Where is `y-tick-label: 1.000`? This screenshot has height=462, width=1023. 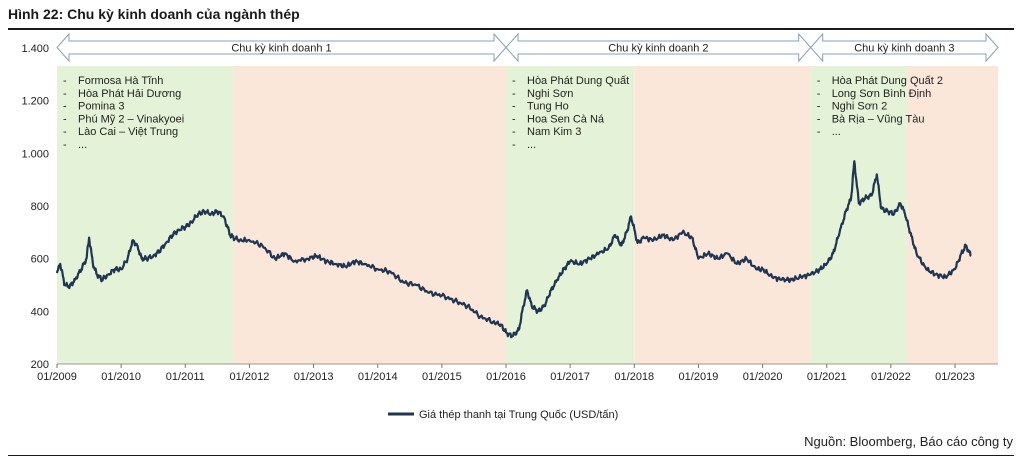
y-tick-label: 1.000 is located at coordinates (35, 154).